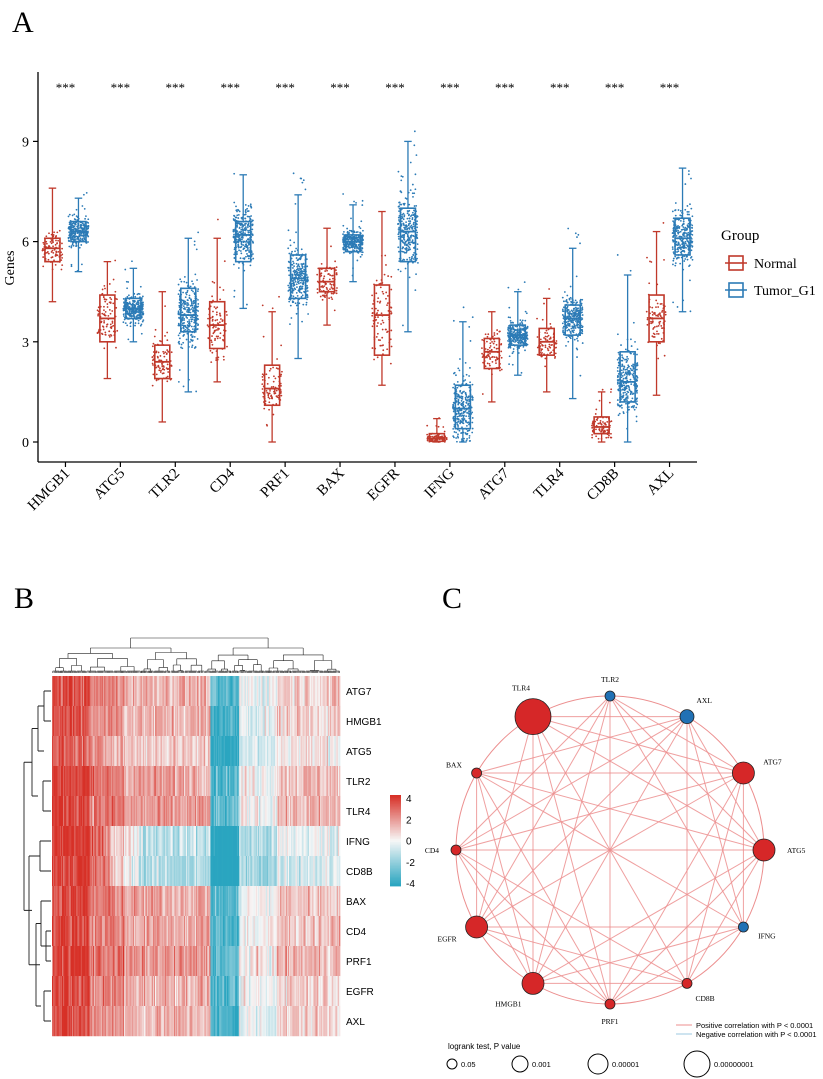  Describe the element at coordinates (505, 87) in the screenshot. I see `sig-label: ***` at that location.